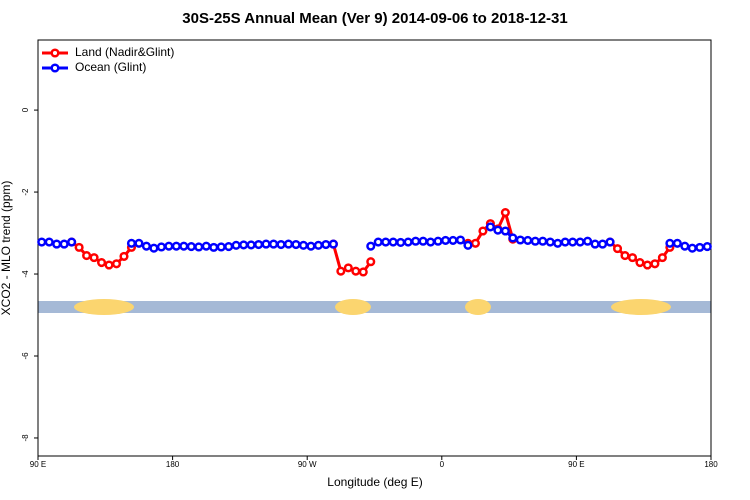 This screenshot has height=500, width=750. Describe the element at coordinates (307, 464) in the screenshot. I see `x-tick-label: 90 W` at that location.